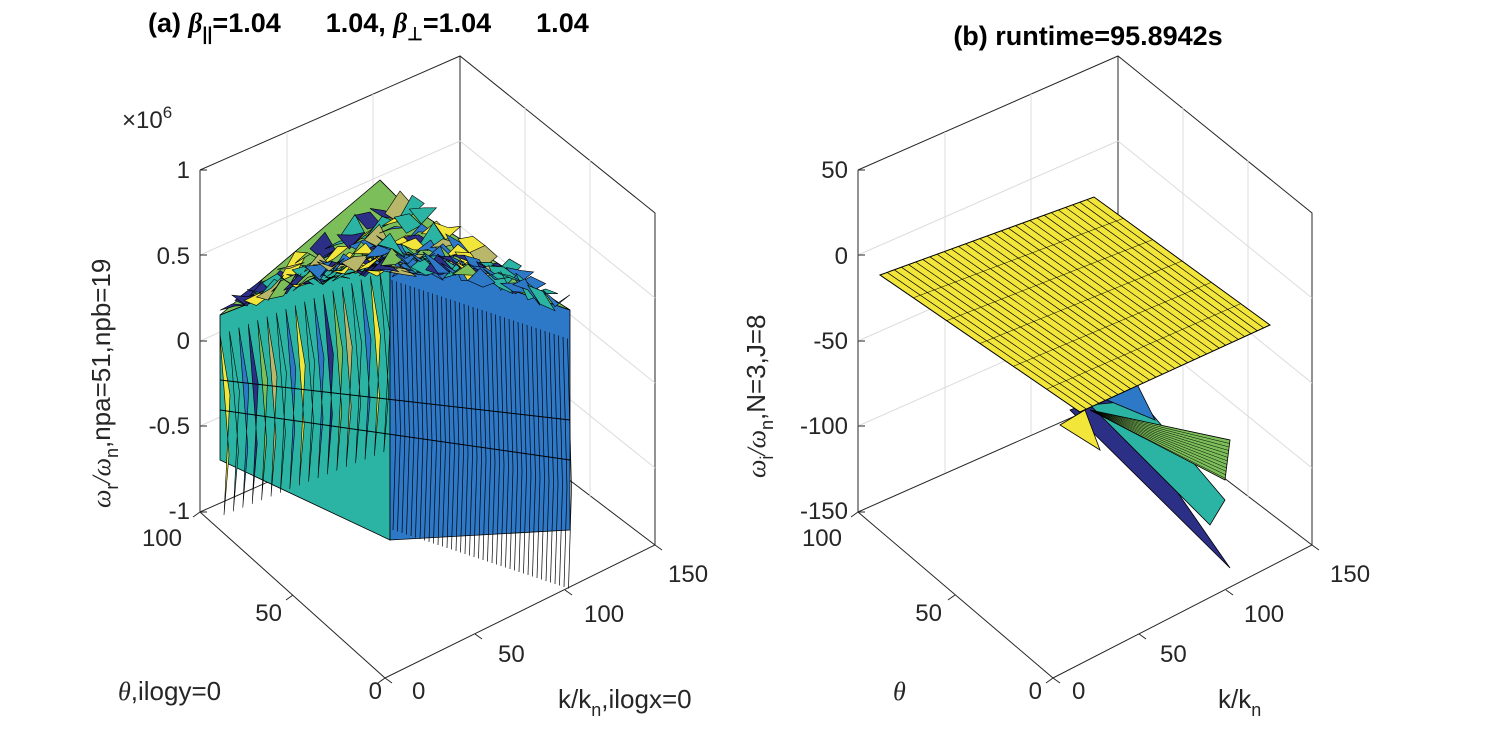 The image size is (1500, 750). I want to click on b-xtick-150: 150, so click(1350, 574).